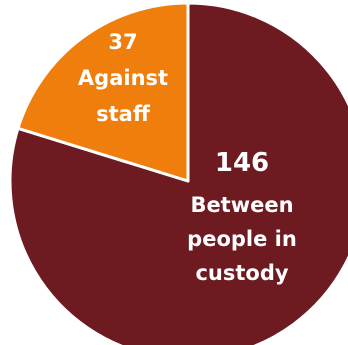 Image resolution: width=348 pixels, height=345 pixels. I want to click on slice-label-custody-line-2: people in, so click(242, 239).